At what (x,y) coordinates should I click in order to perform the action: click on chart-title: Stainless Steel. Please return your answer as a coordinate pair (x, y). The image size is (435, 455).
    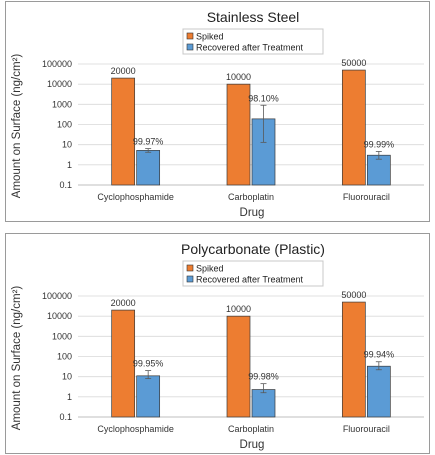
    Looking at the image, I should click on (253, 17).